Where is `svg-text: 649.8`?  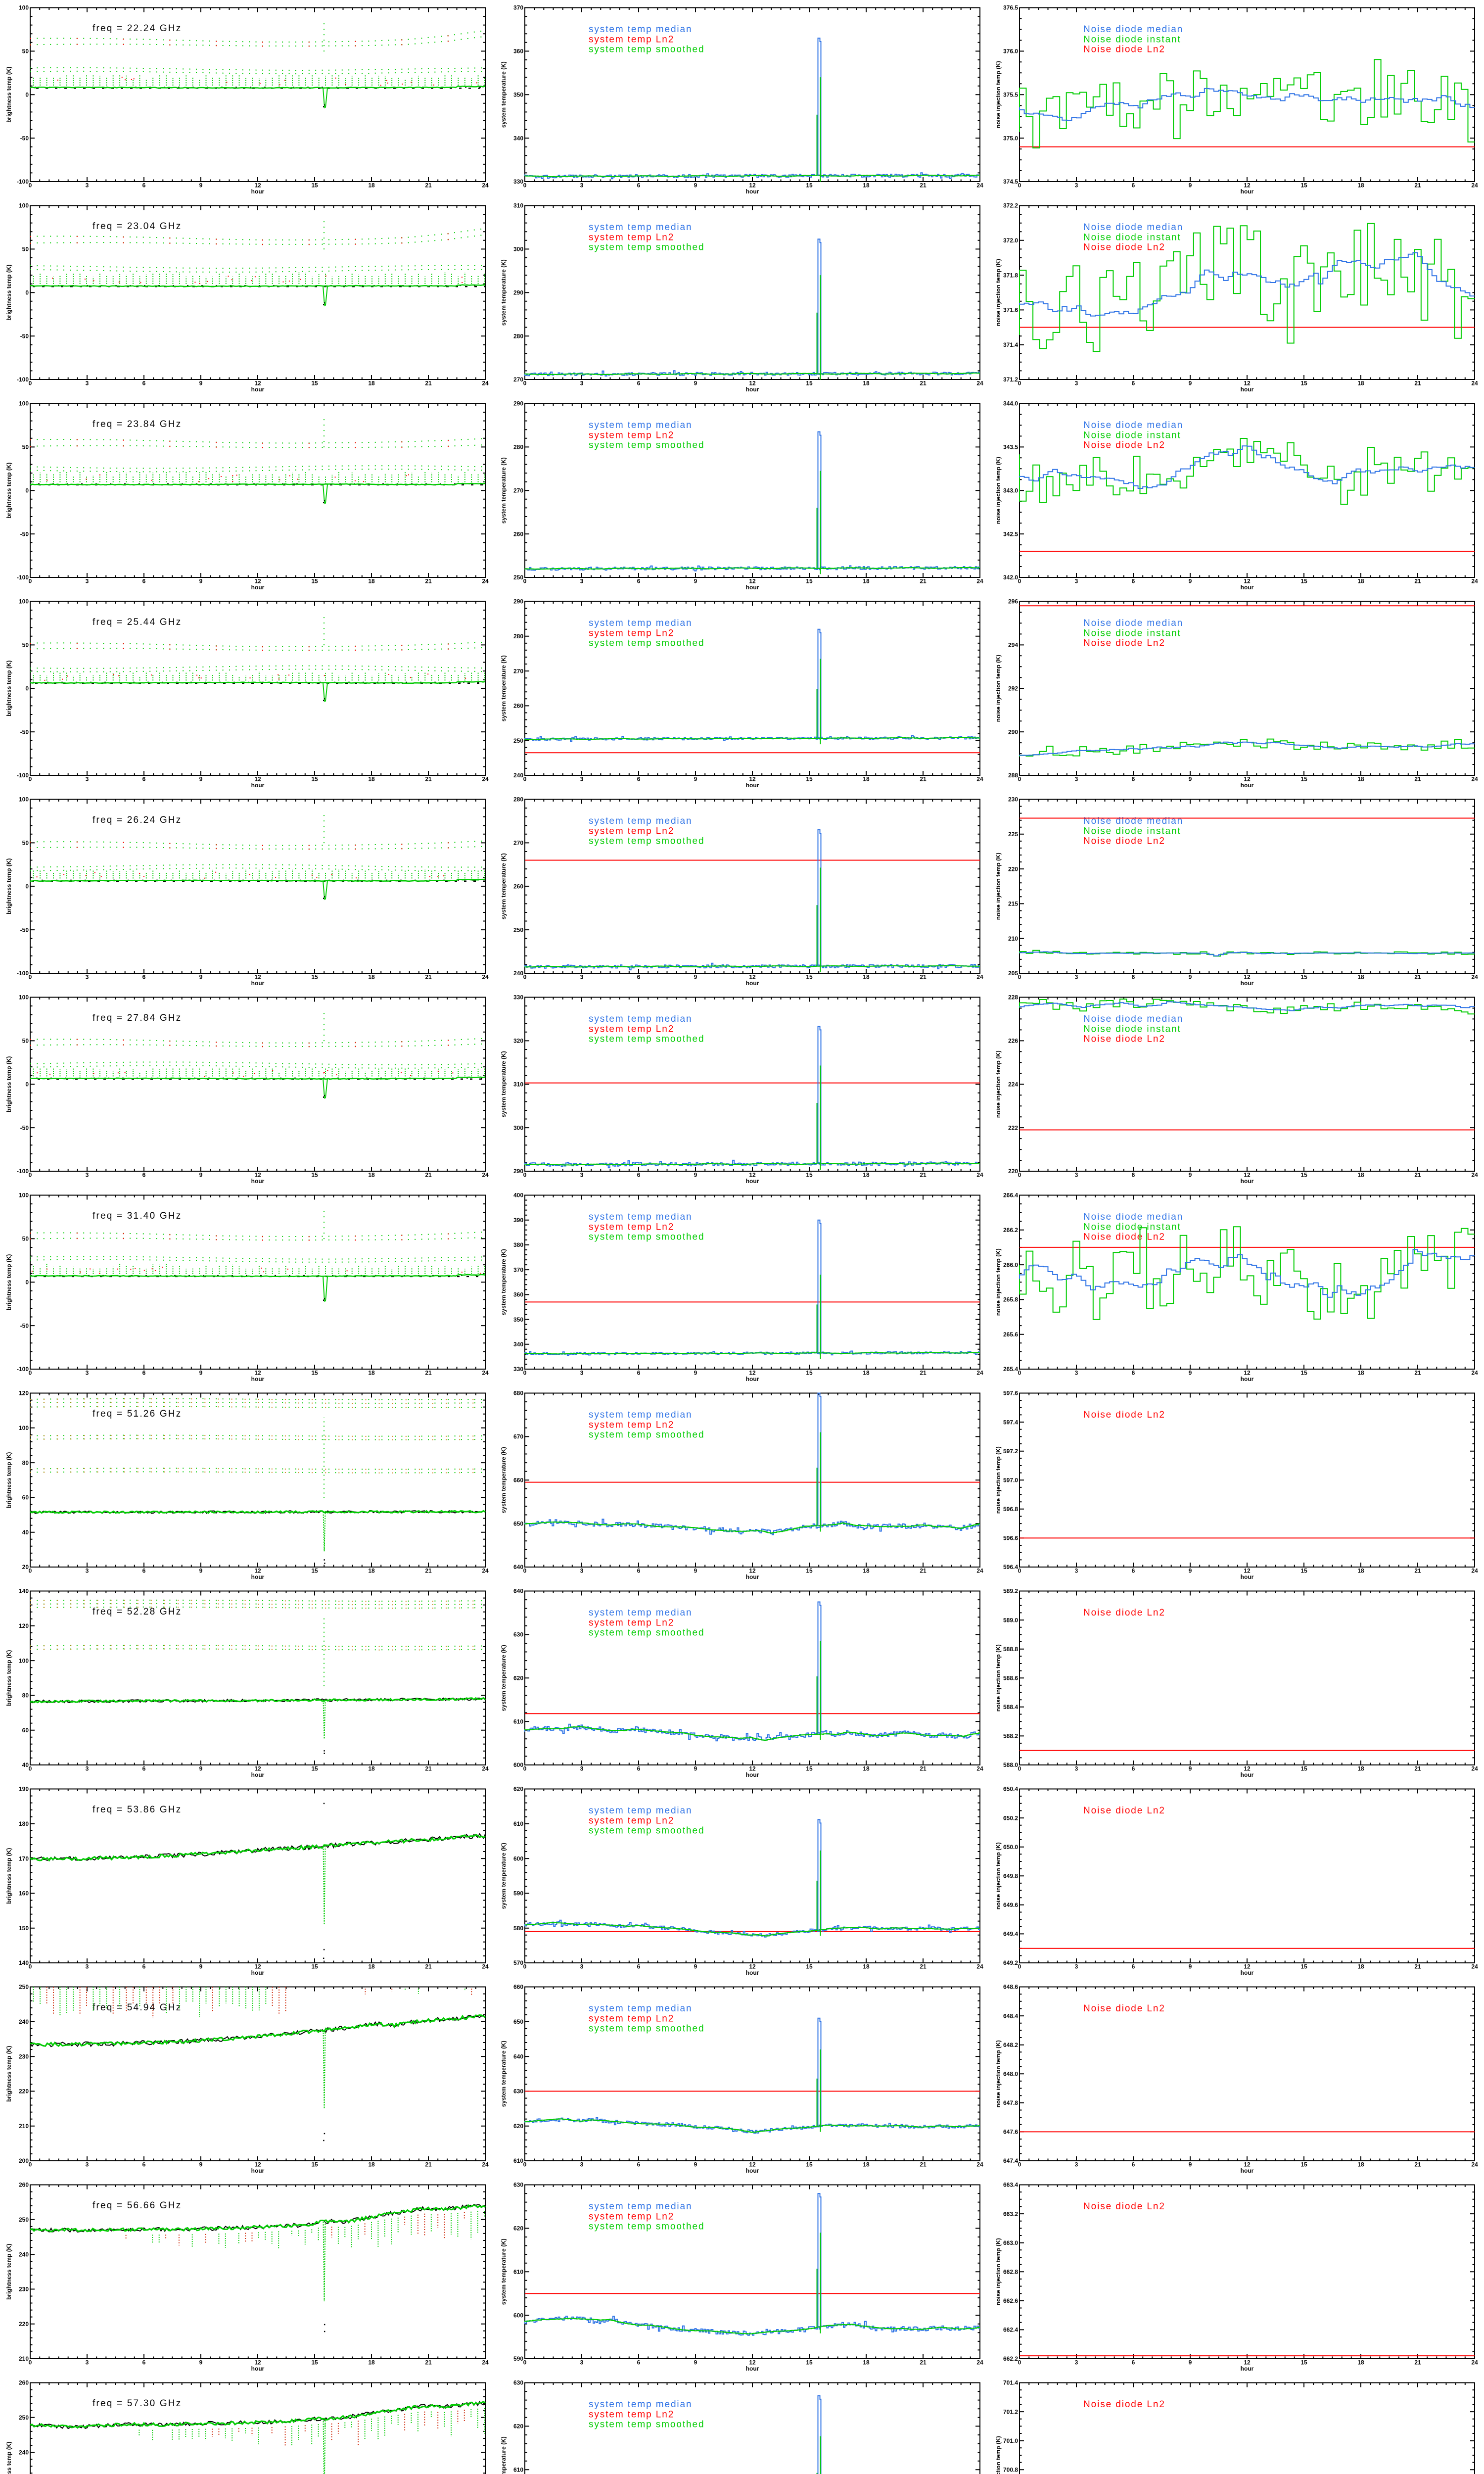 svg-text: 649.8 is located at coordinates (1010, 1876).